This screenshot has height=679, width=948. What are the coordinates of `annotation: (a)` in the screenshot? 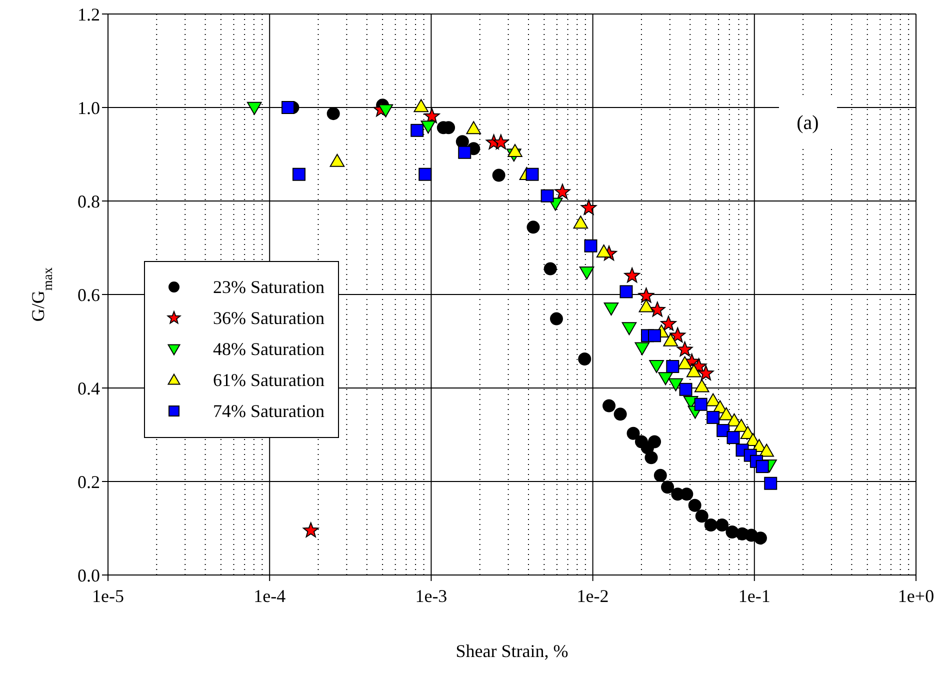 It's located at (807, 124).